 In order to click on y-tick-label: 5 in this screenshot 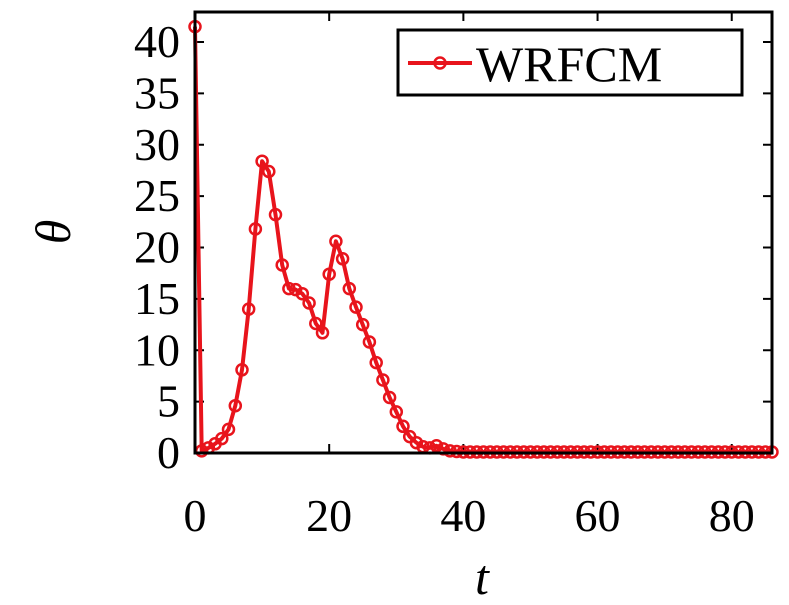, I will do `click(168, 401)`.